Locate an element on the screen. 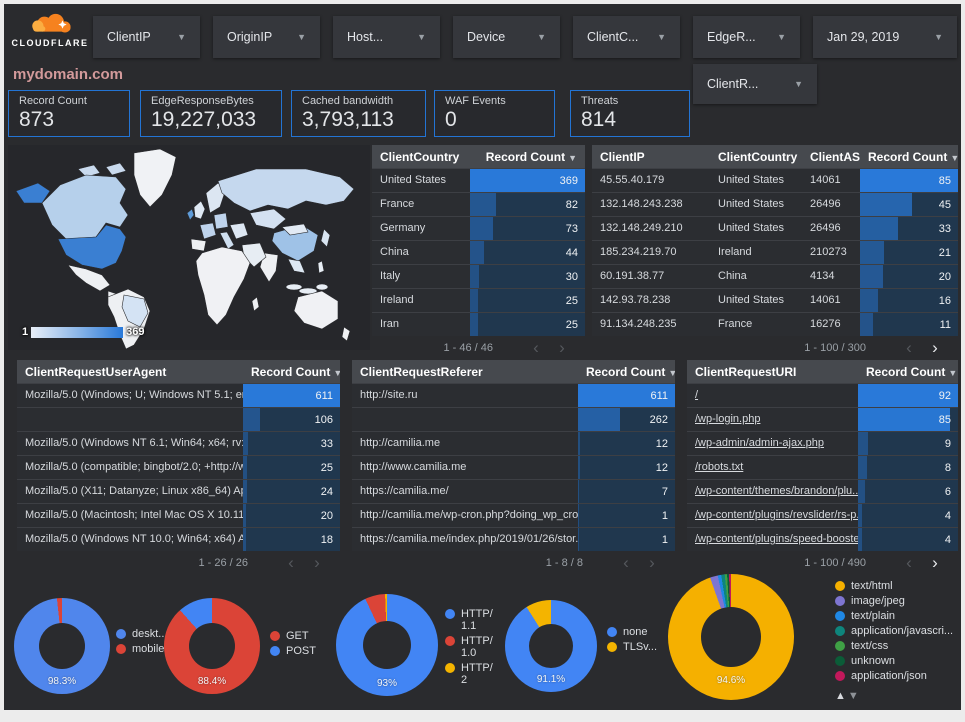 The image size is (965, 722). scorecard-threats: Threats 814 is located at coordinates (630, 113).